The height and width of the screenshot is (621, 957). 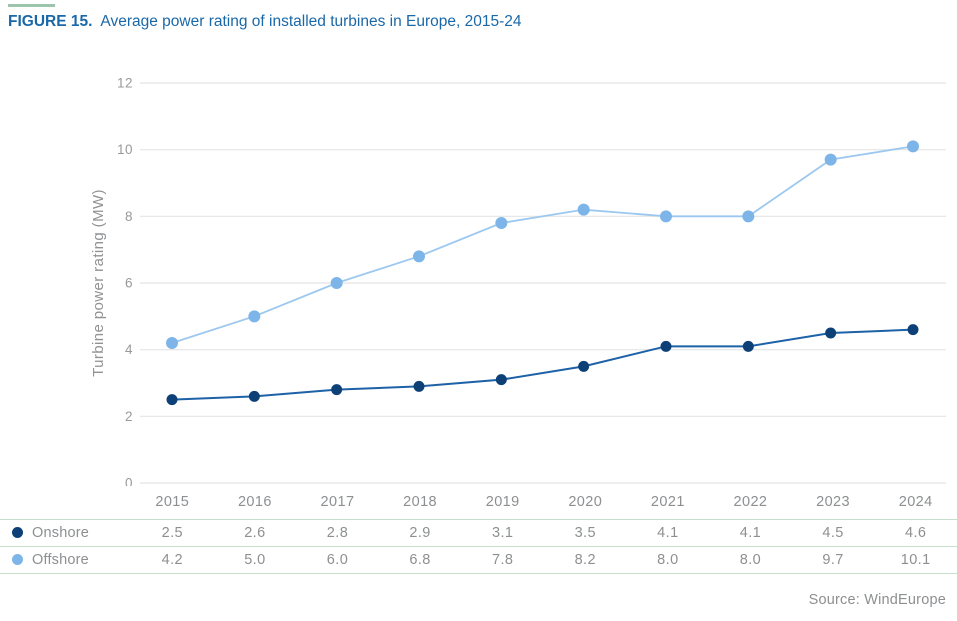 I want to click on value-cell: 6.0, so click(x=337, y=559).